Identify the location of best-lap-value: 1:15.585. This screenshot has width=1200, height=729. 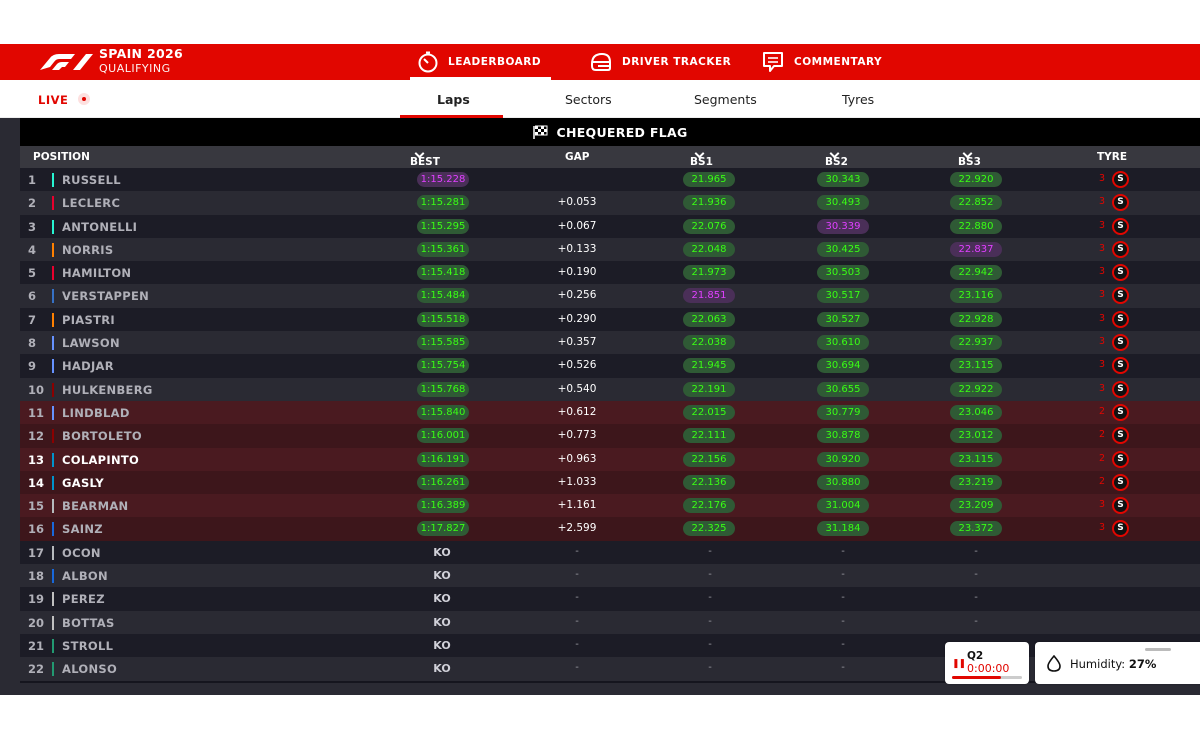
(443, 343).